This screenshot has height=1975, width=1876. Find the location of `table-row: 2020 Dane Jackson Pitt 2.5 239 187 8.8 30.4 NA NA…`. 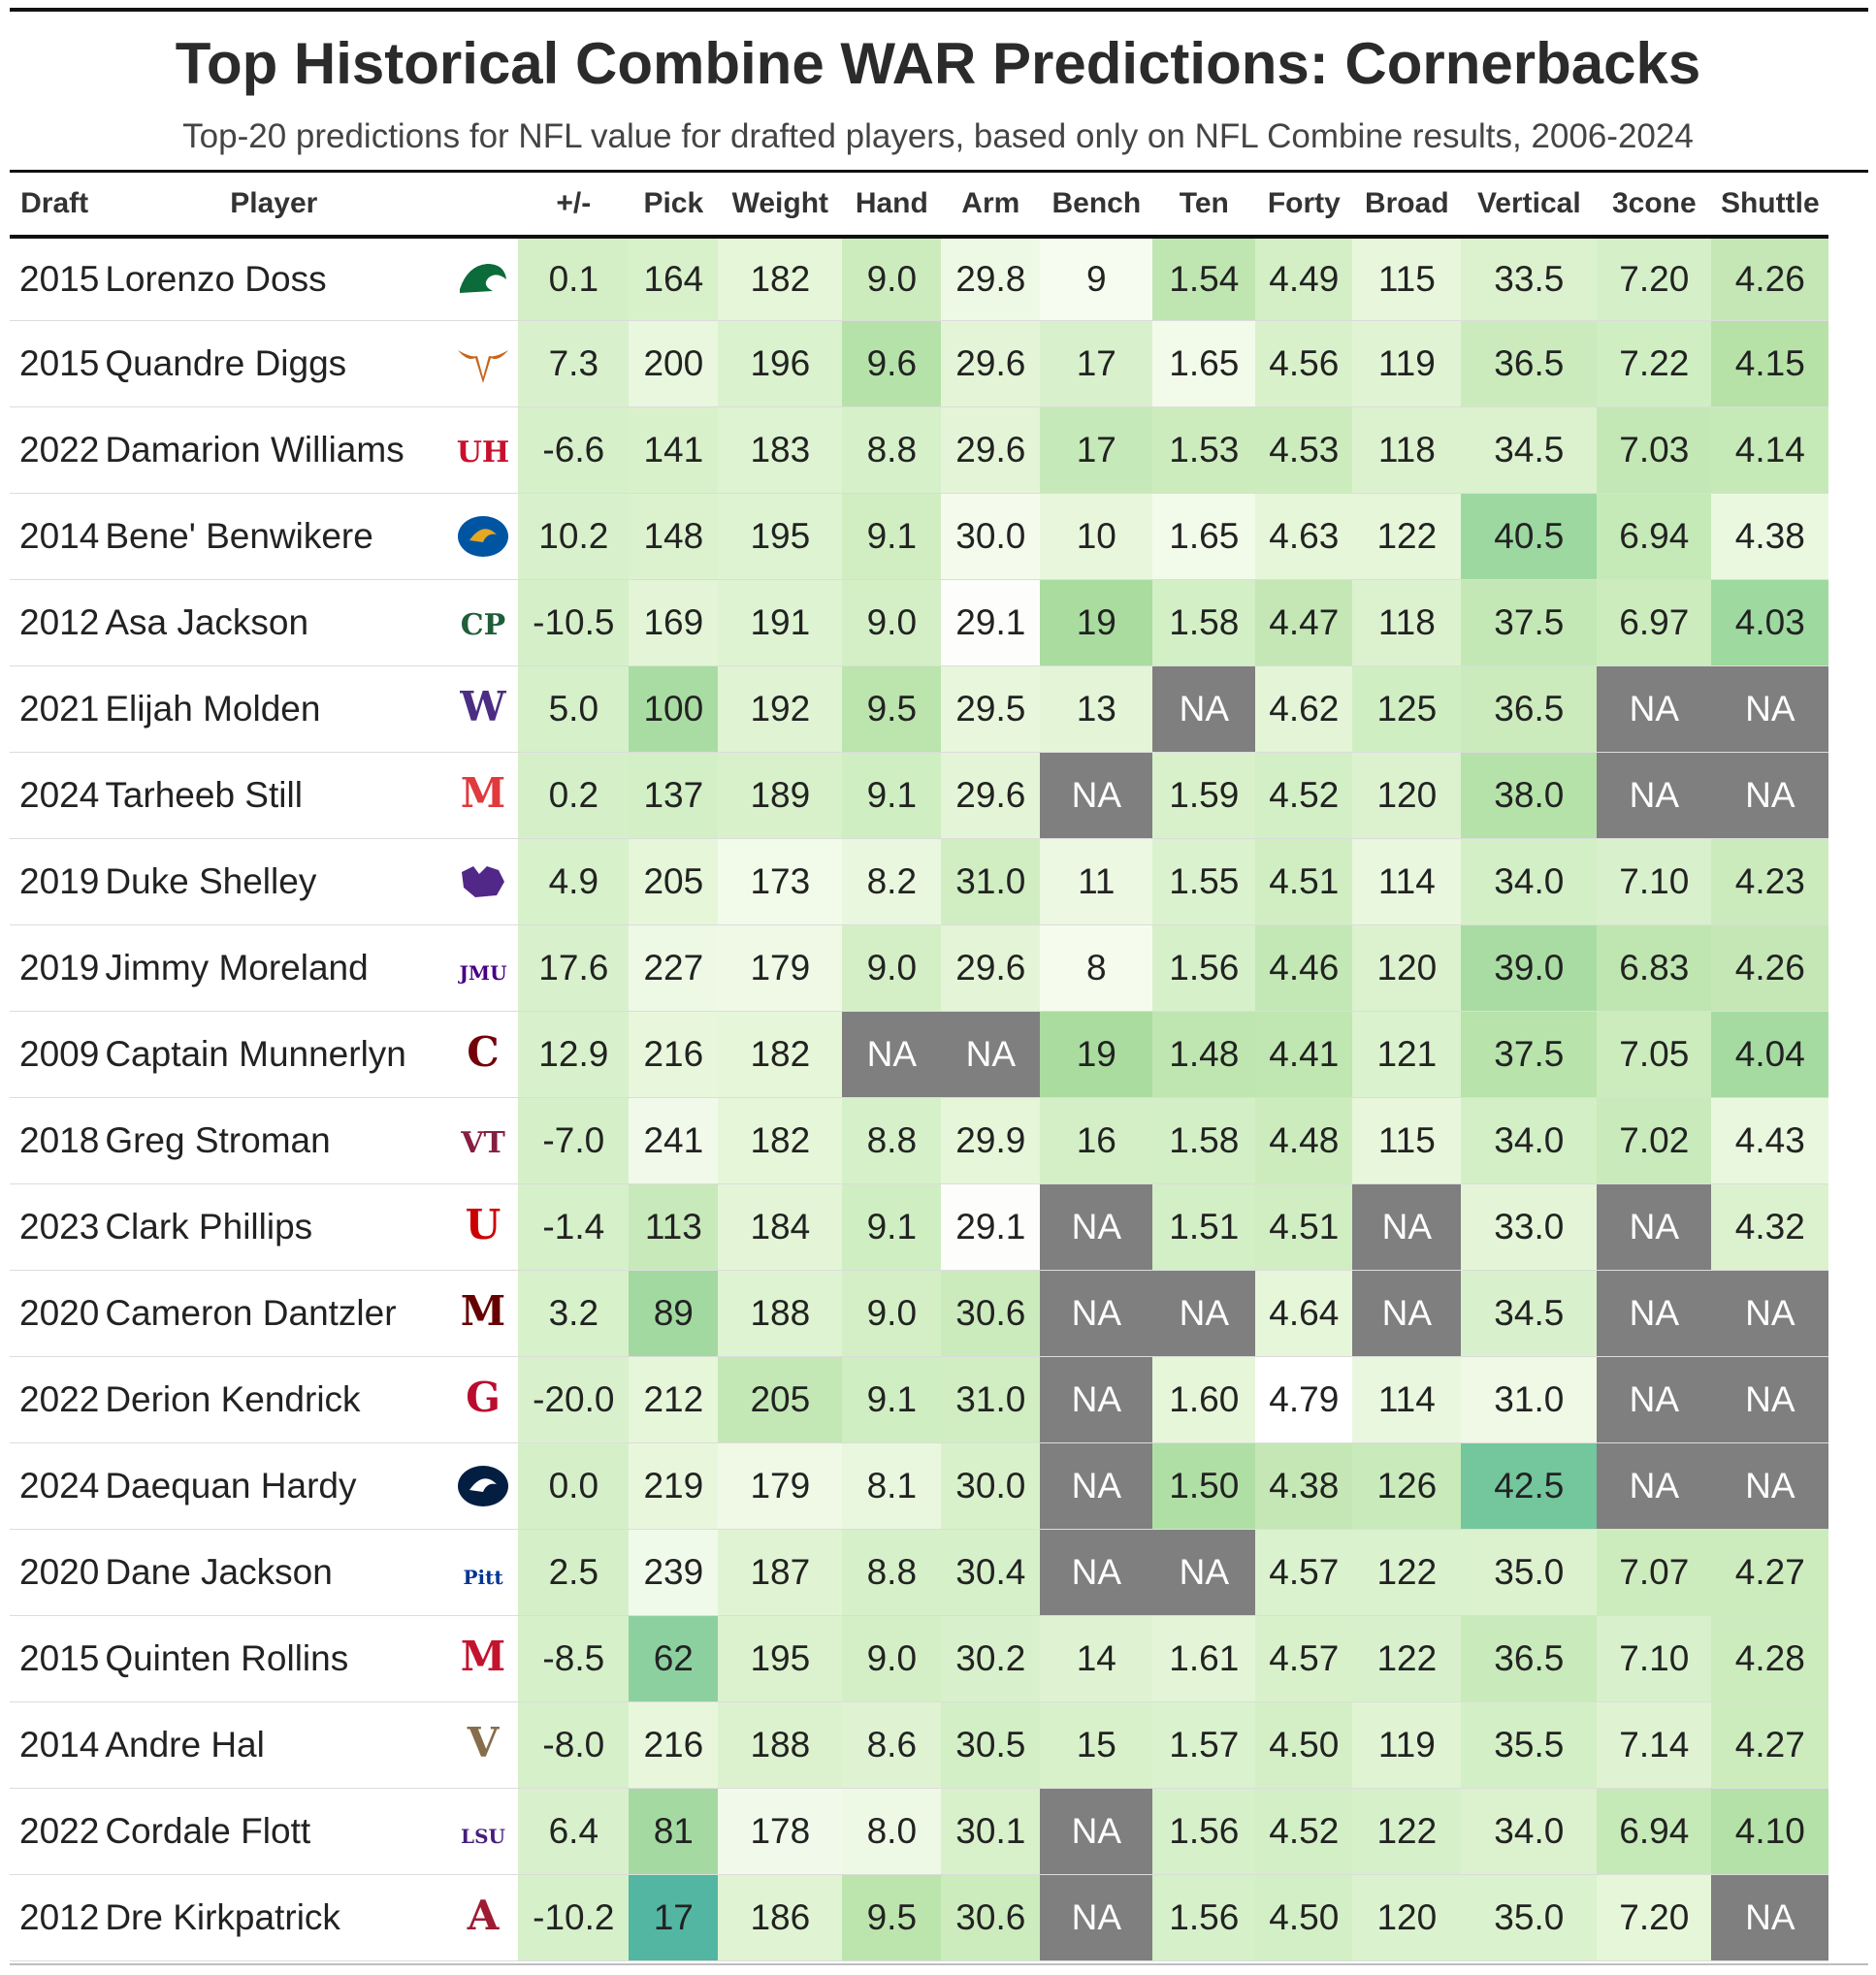

table-row: 2020 Dane Jackson Pitt 2.5 239 187 8.8 30.4 NA NA… is located at coordinates (919, 1572).